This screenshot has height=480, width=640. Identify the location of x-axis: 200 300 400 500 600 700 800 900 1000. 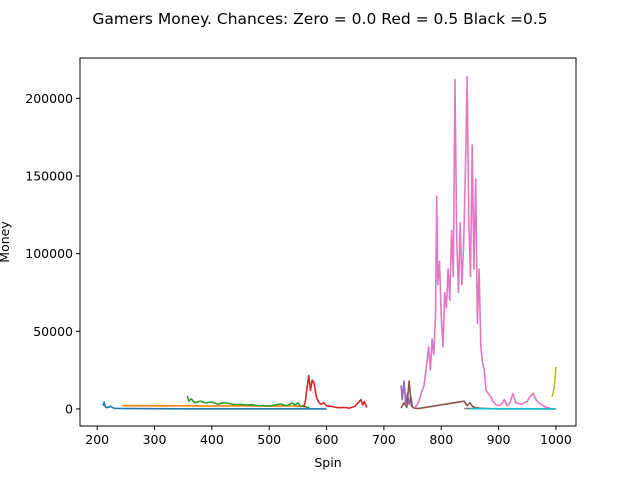
(328, 436).